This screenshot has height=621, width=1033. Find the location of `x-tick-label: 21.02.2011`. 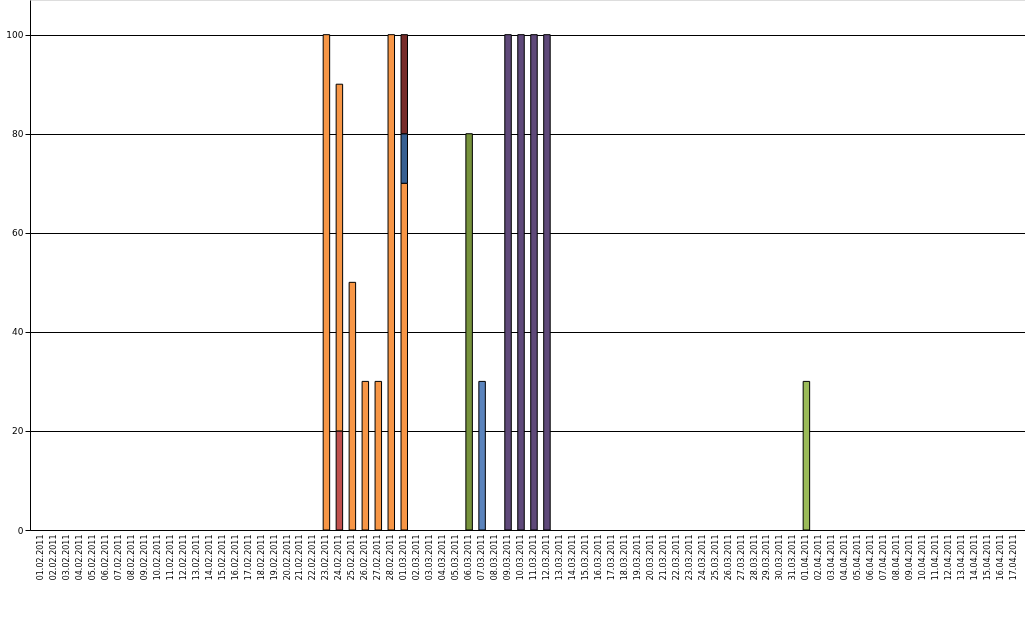

x-tick-label: 21.02.2011 is located at coordinates (300, 557).